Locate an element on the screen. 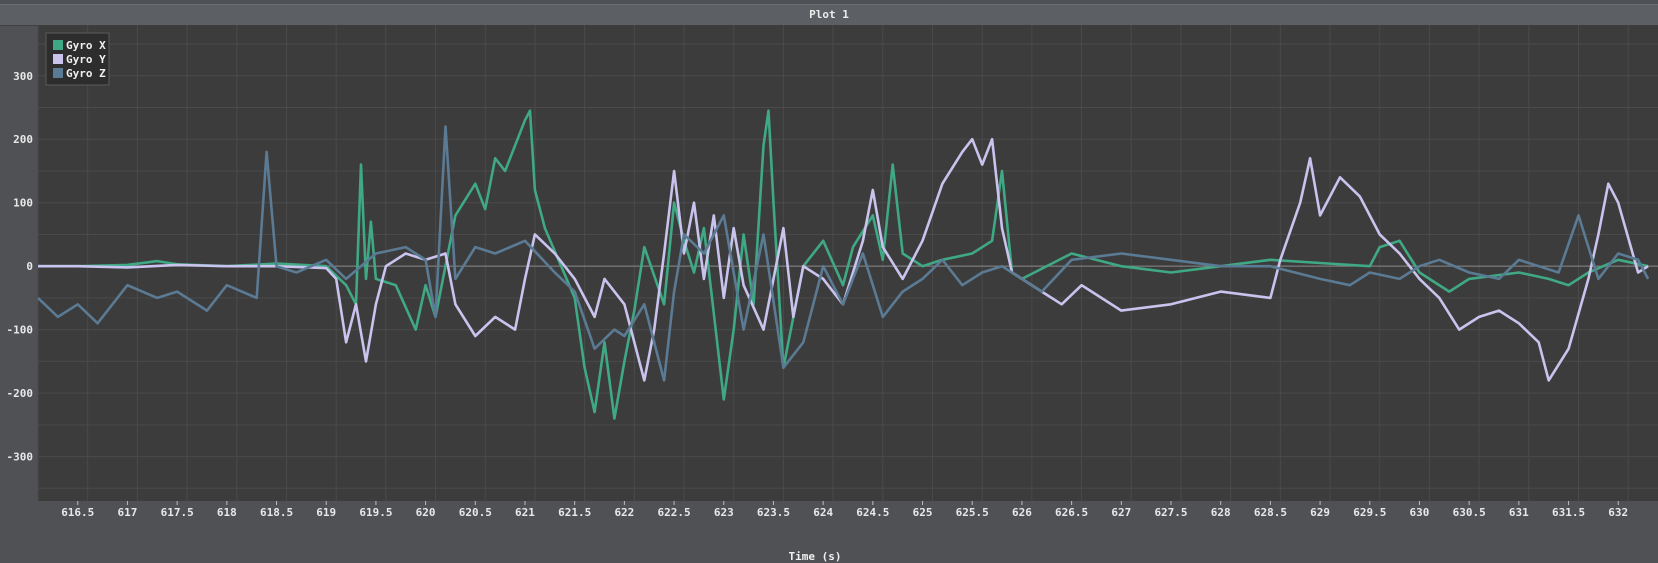 Image resolution: width=1658 pixels, height=563 pixels. x-tick-label: 619.5 is located at coordinates (375, 512).